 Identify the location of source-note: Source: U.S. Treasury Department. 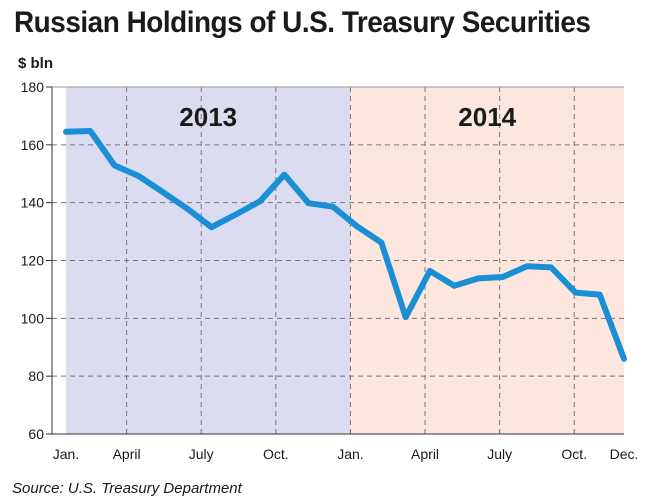
(127, 488).